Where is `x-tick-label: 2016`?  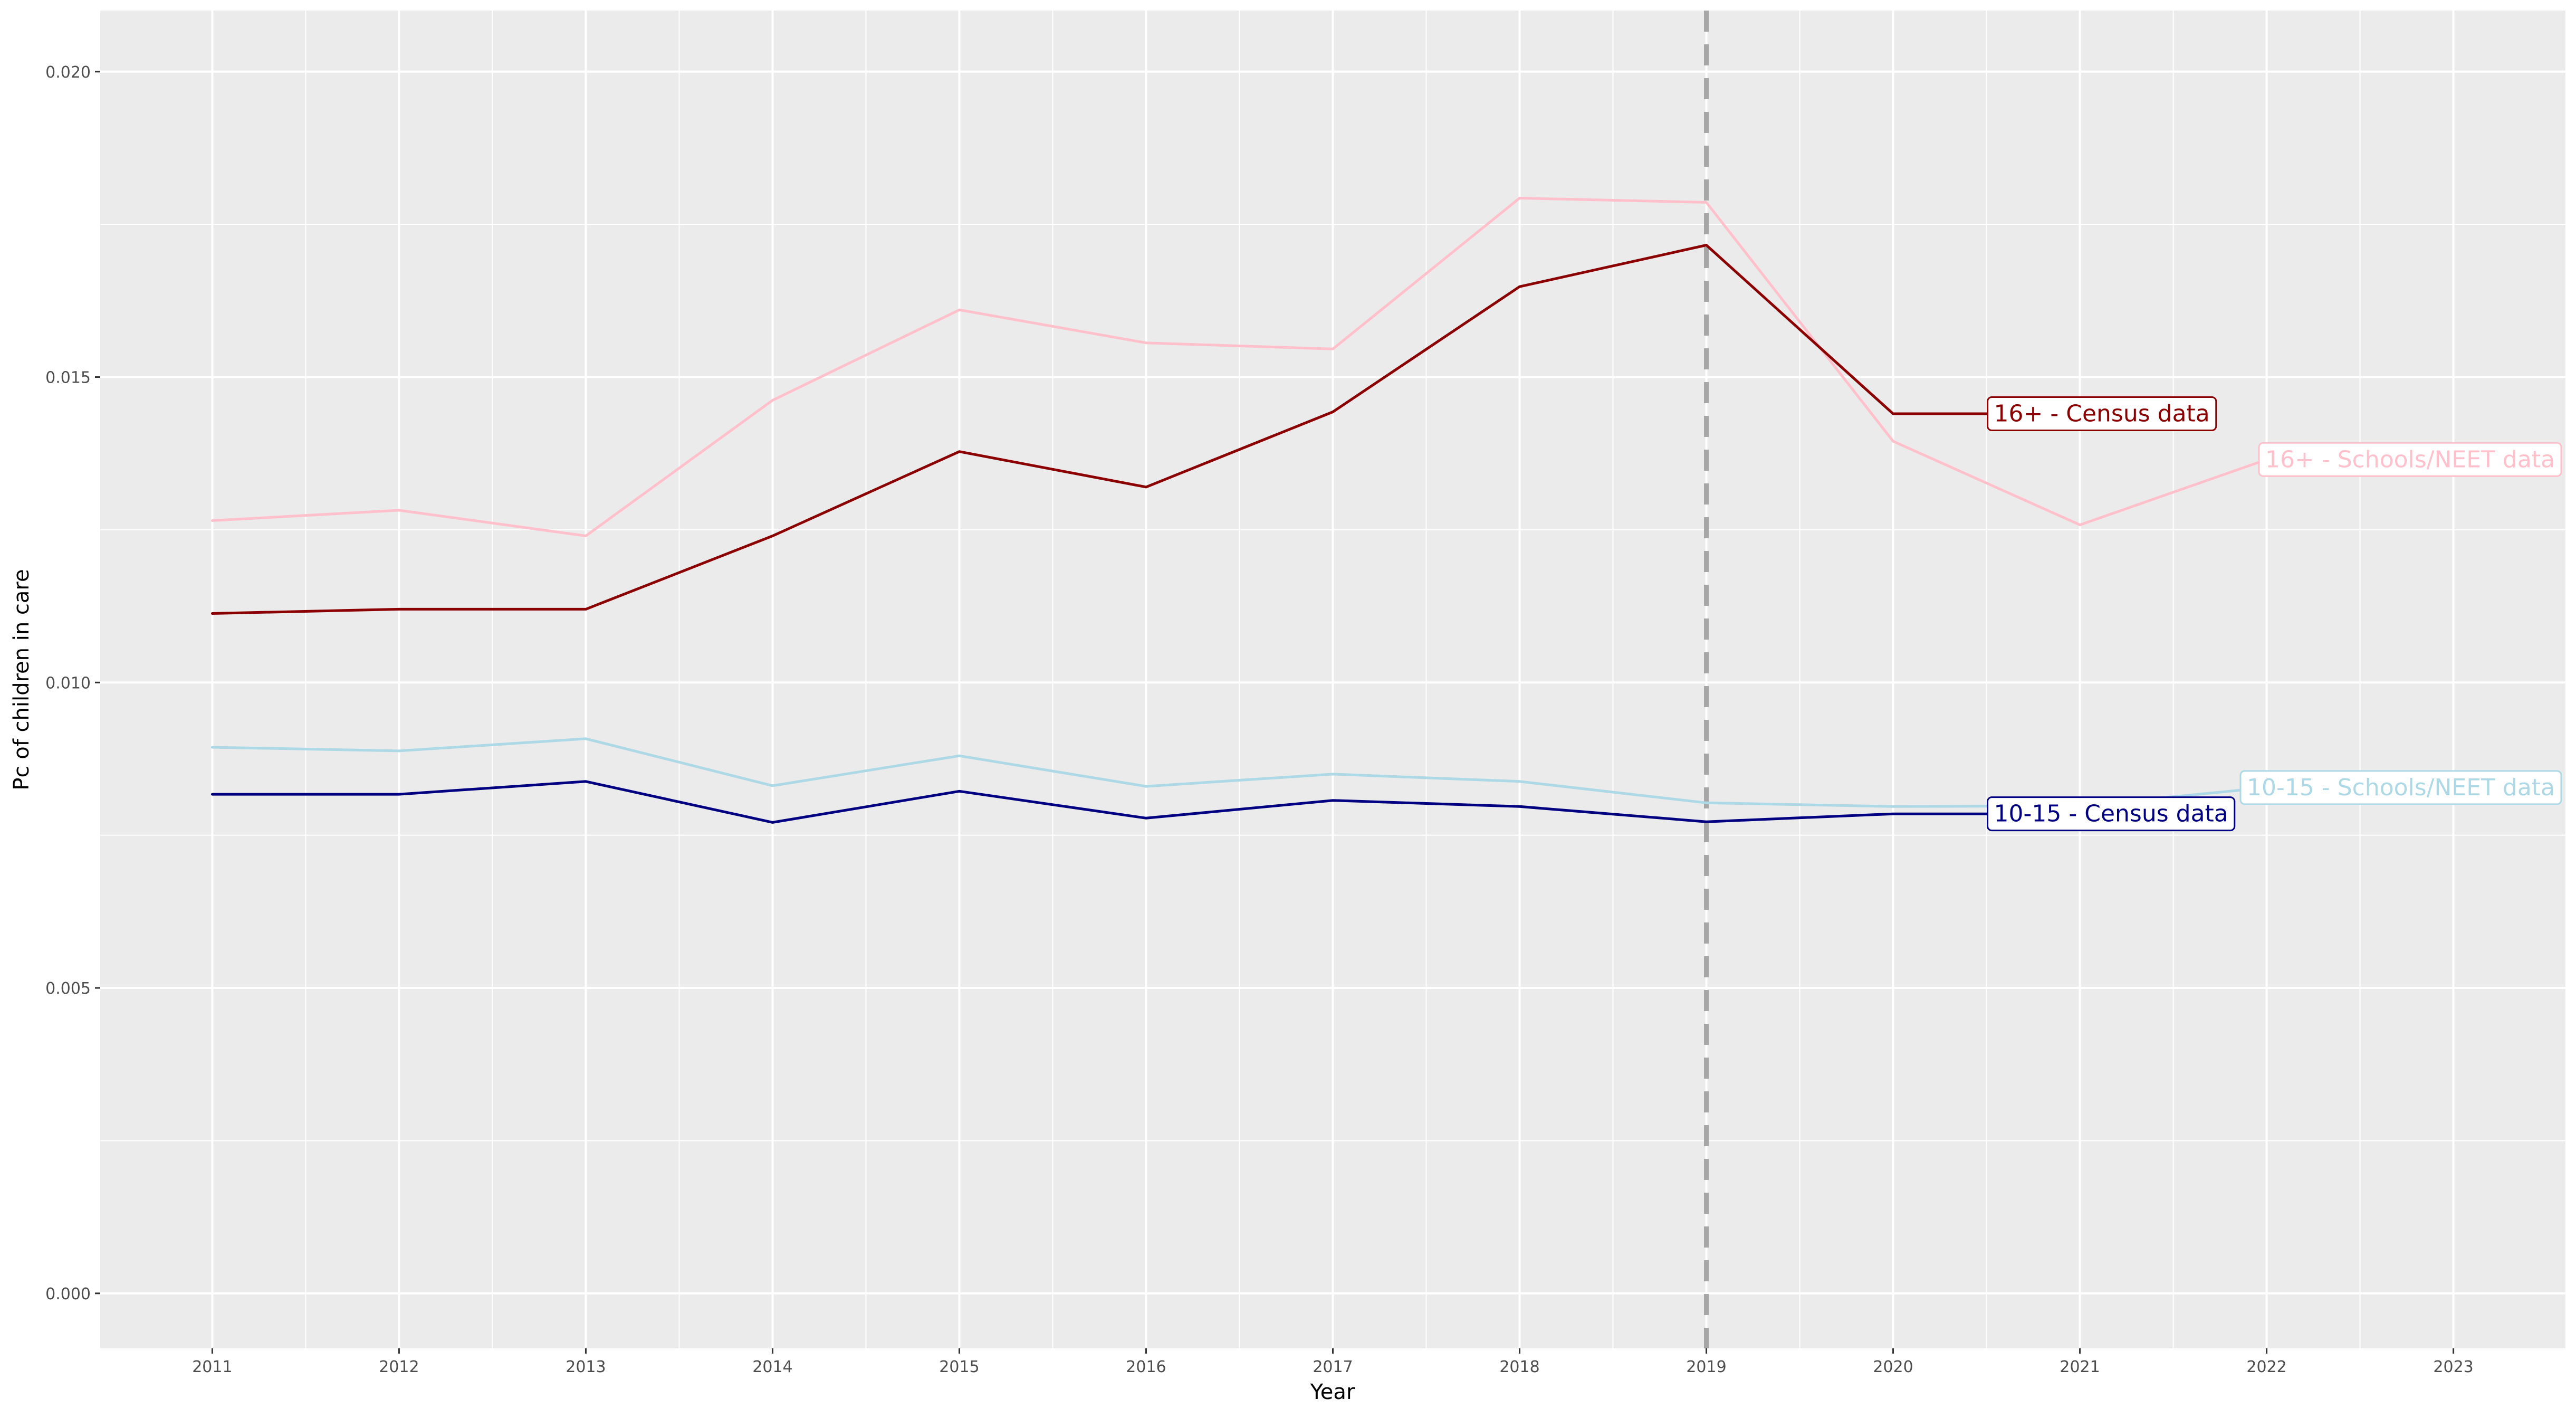
x-tick-label: 2016 is located at coordinates (1146, 1367).